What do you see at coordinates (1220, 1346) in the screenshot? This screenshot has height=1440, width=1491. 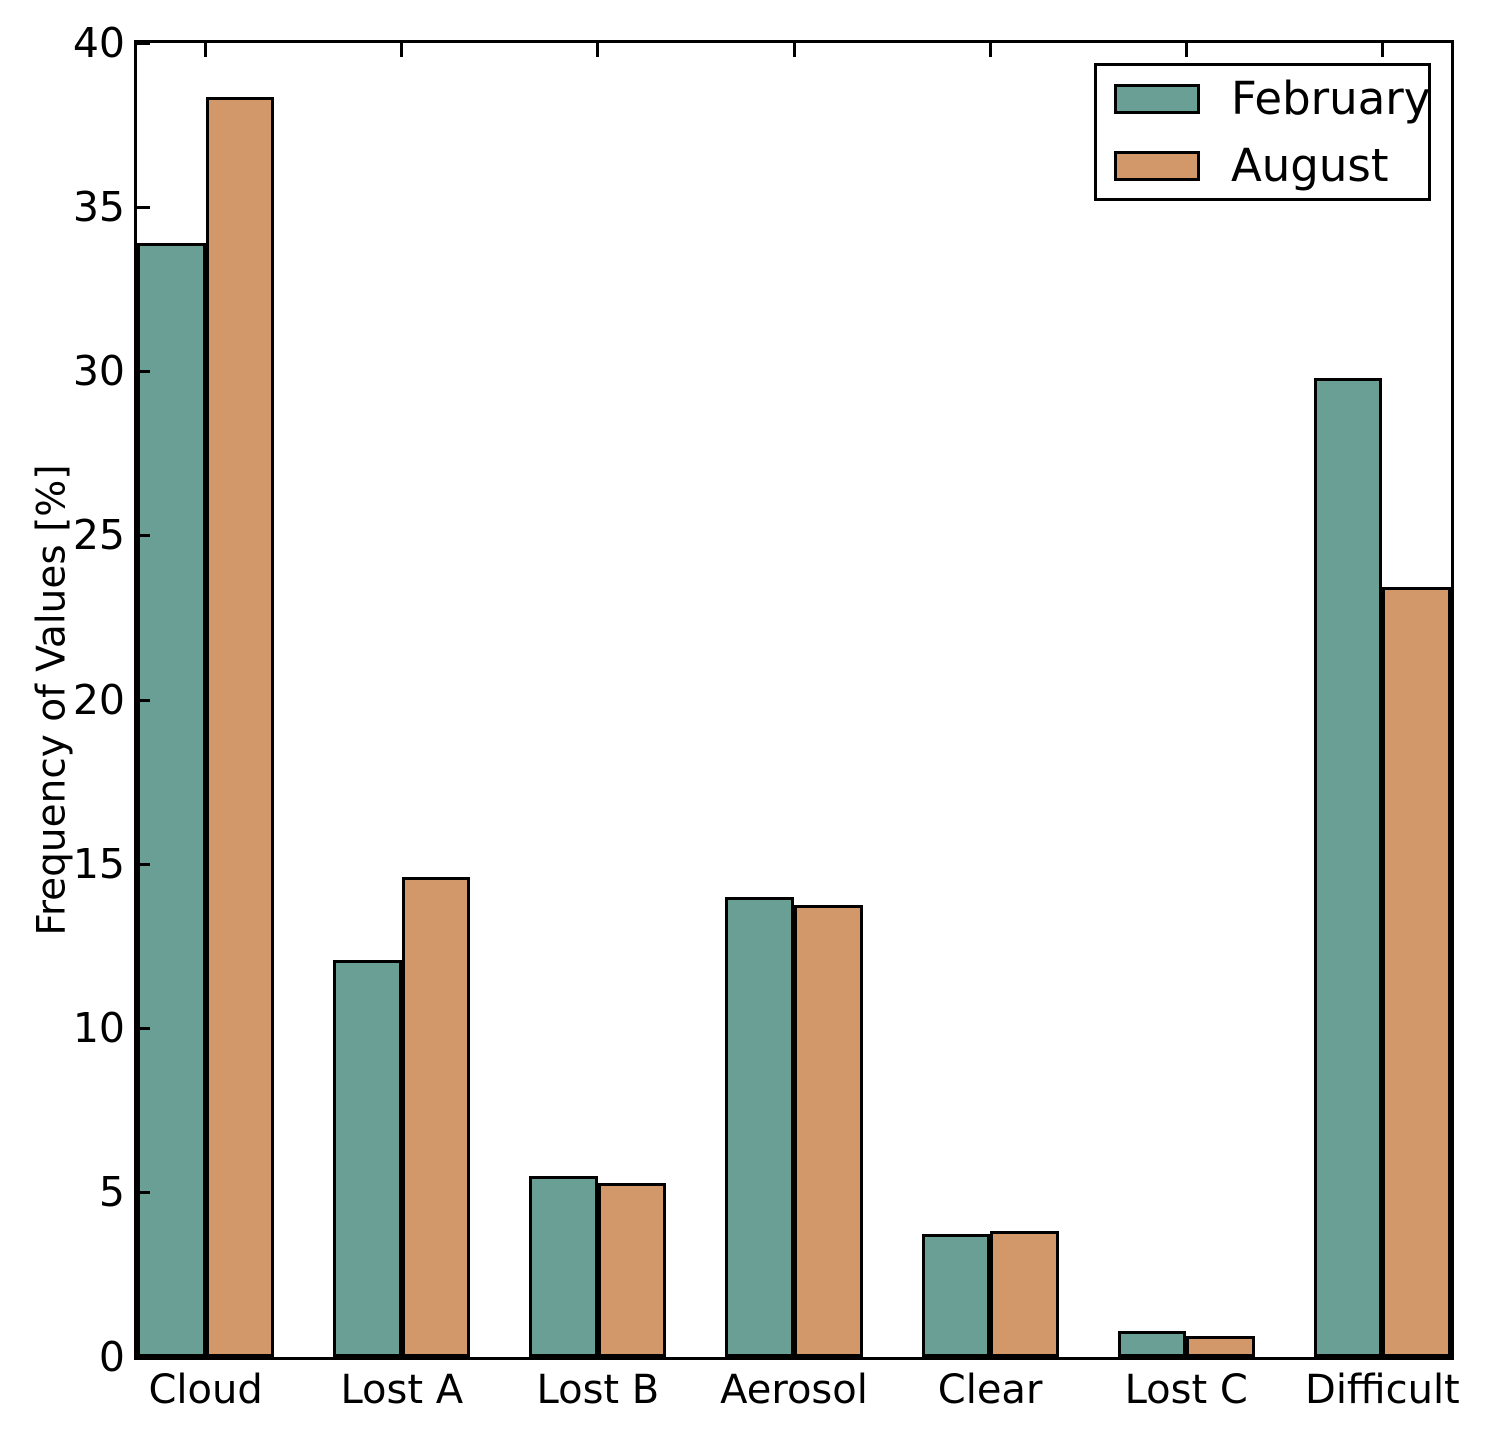 I see `bar-august-lost-c` at bounding box center [1220, 1346].